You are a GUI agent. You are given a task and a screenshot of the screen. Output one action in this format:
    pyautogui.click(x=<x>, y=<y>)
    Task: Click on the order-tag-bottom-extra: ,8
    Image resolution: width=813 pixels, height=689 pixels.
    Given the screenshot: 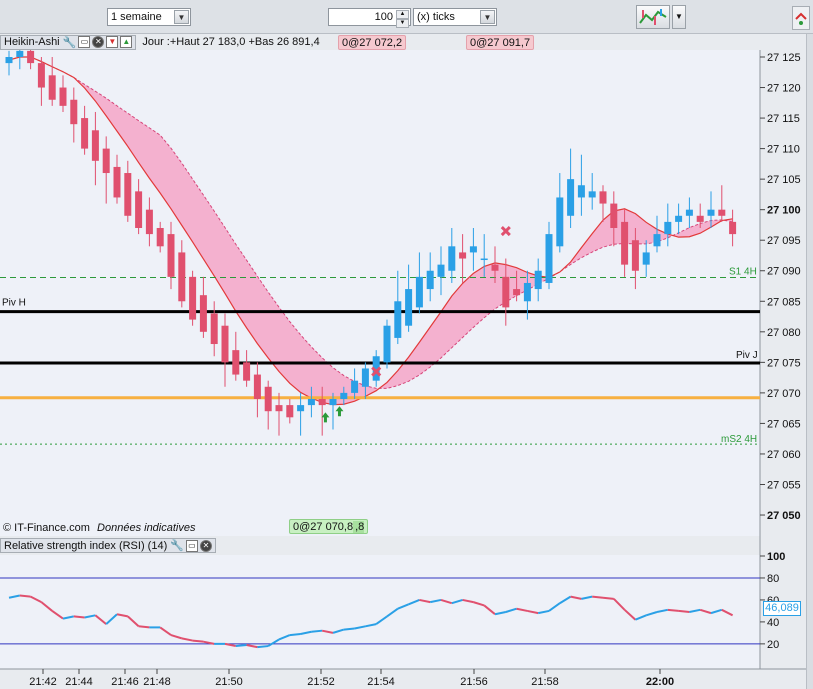 What is the action you would take?
    pyautogui.click(x=359, y=527)
    